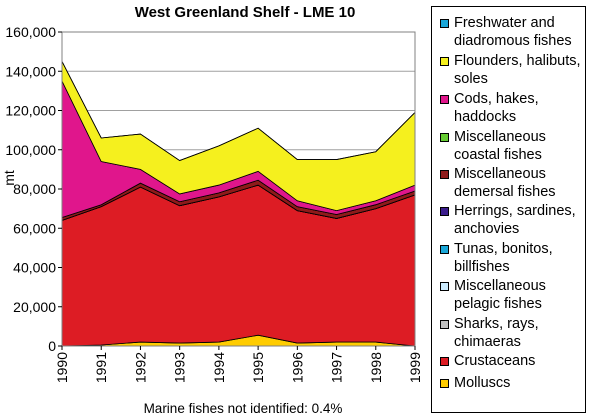 This screenshot has width=590, height=419. Describe the element at coordinates (517, 70) in the screenshot. I see `legend-label: Flounders, halibuts, soles` at that location.